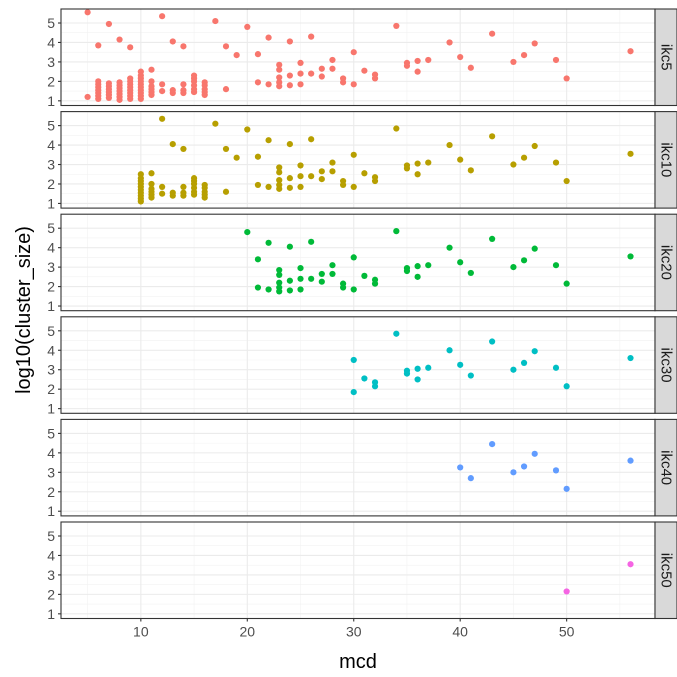 The width and height of the screenshot is (677, 677). I want to click on x-tick-label: 10, so click(141, 632).